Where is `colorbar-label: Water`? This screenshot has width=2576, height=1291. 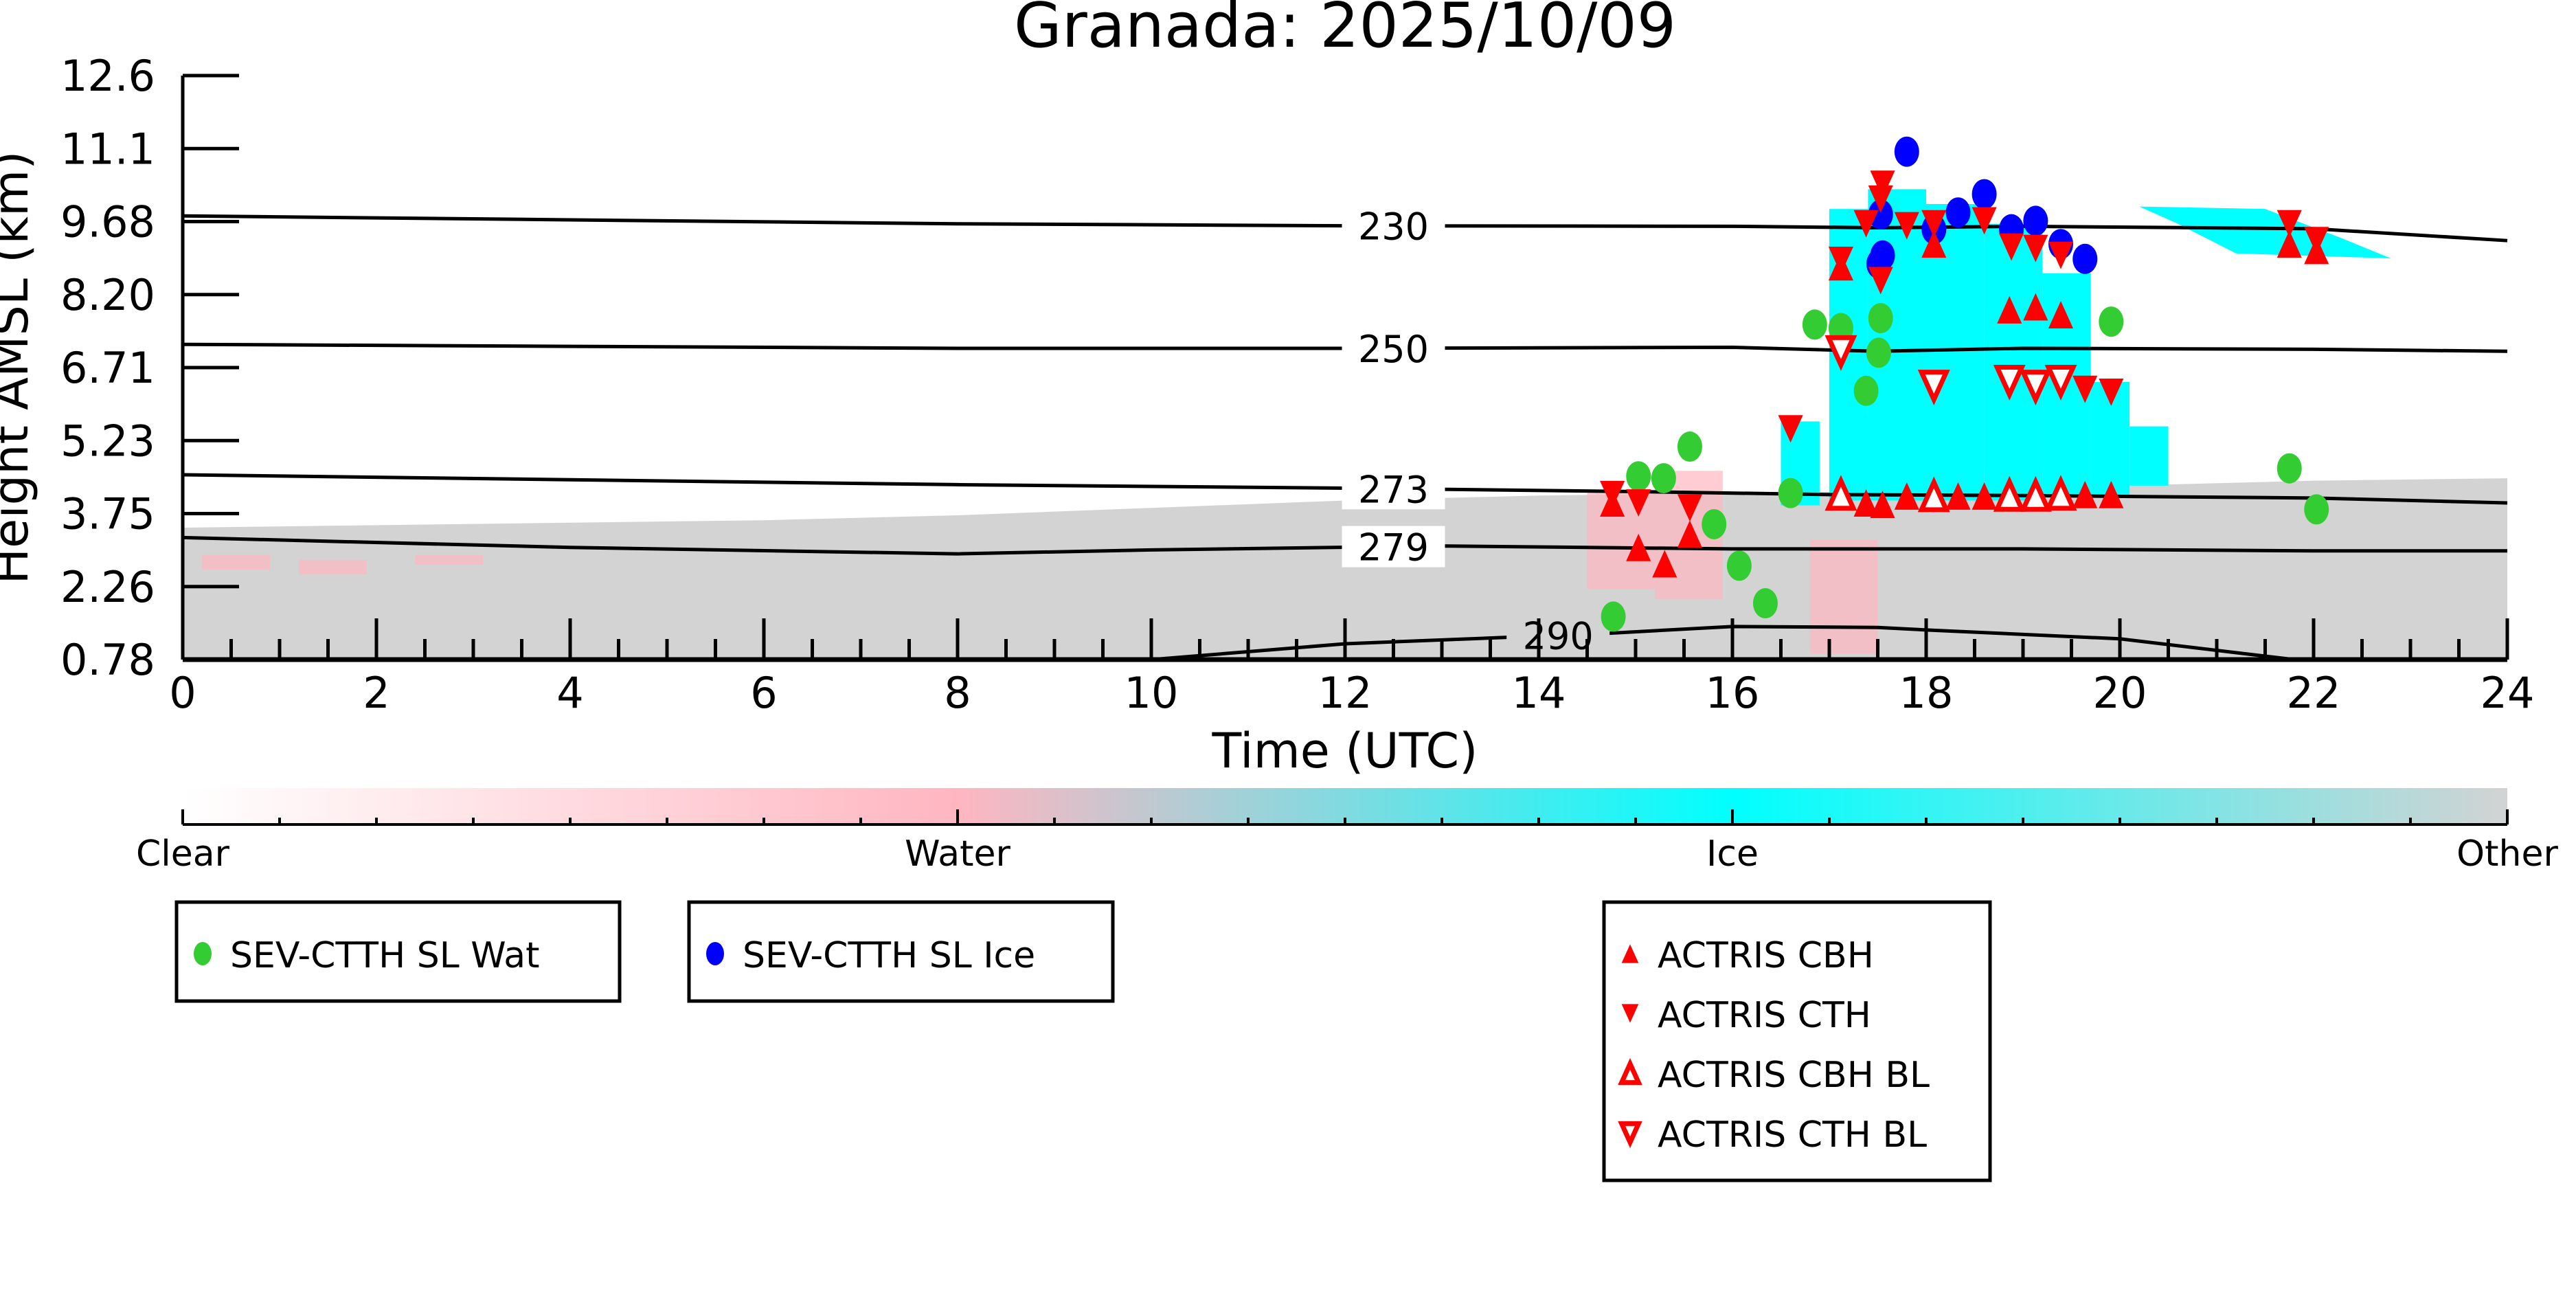
colorbar-label: Water is located at coordinates (957, 854).